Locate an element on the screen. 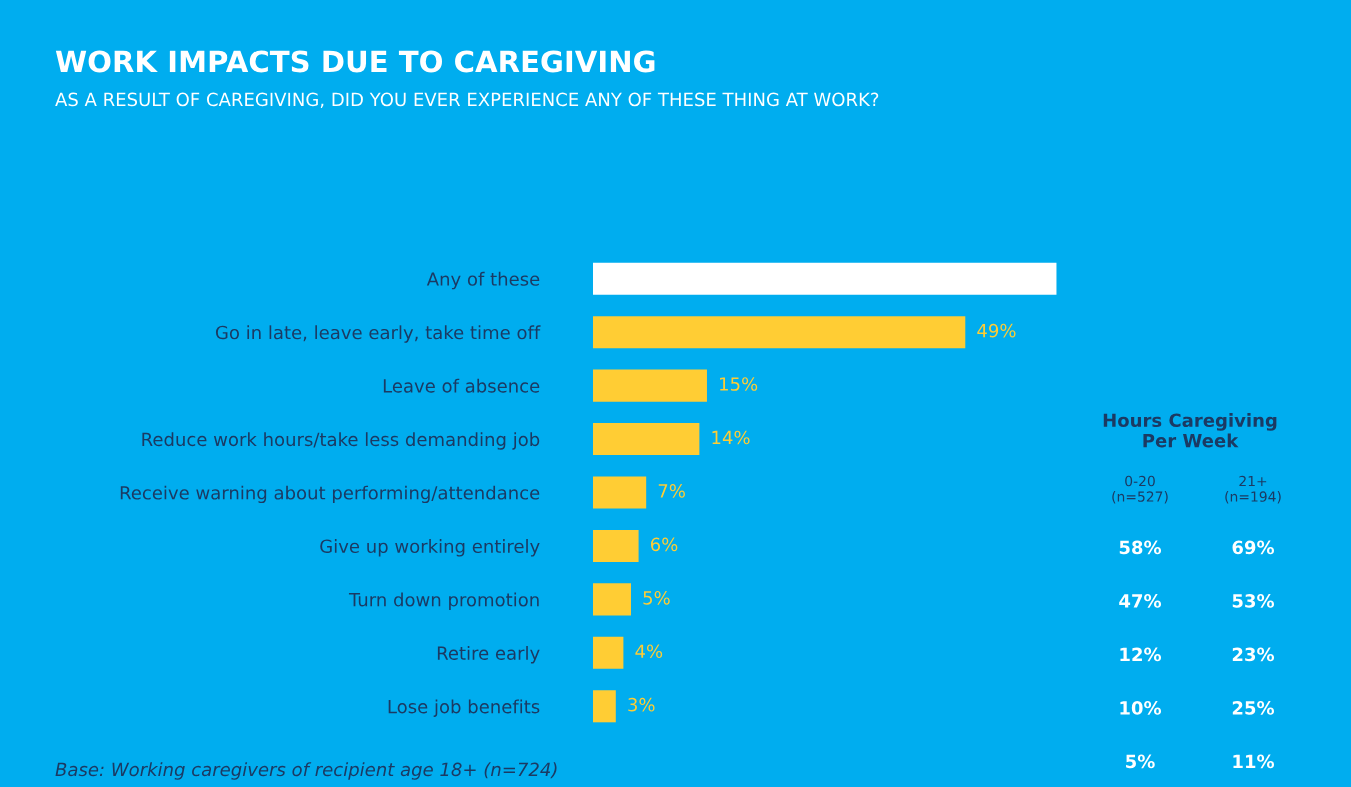  text: Base: Working caregivers of recipient age 18+ (n=724) is located at coordinates (306, 771).